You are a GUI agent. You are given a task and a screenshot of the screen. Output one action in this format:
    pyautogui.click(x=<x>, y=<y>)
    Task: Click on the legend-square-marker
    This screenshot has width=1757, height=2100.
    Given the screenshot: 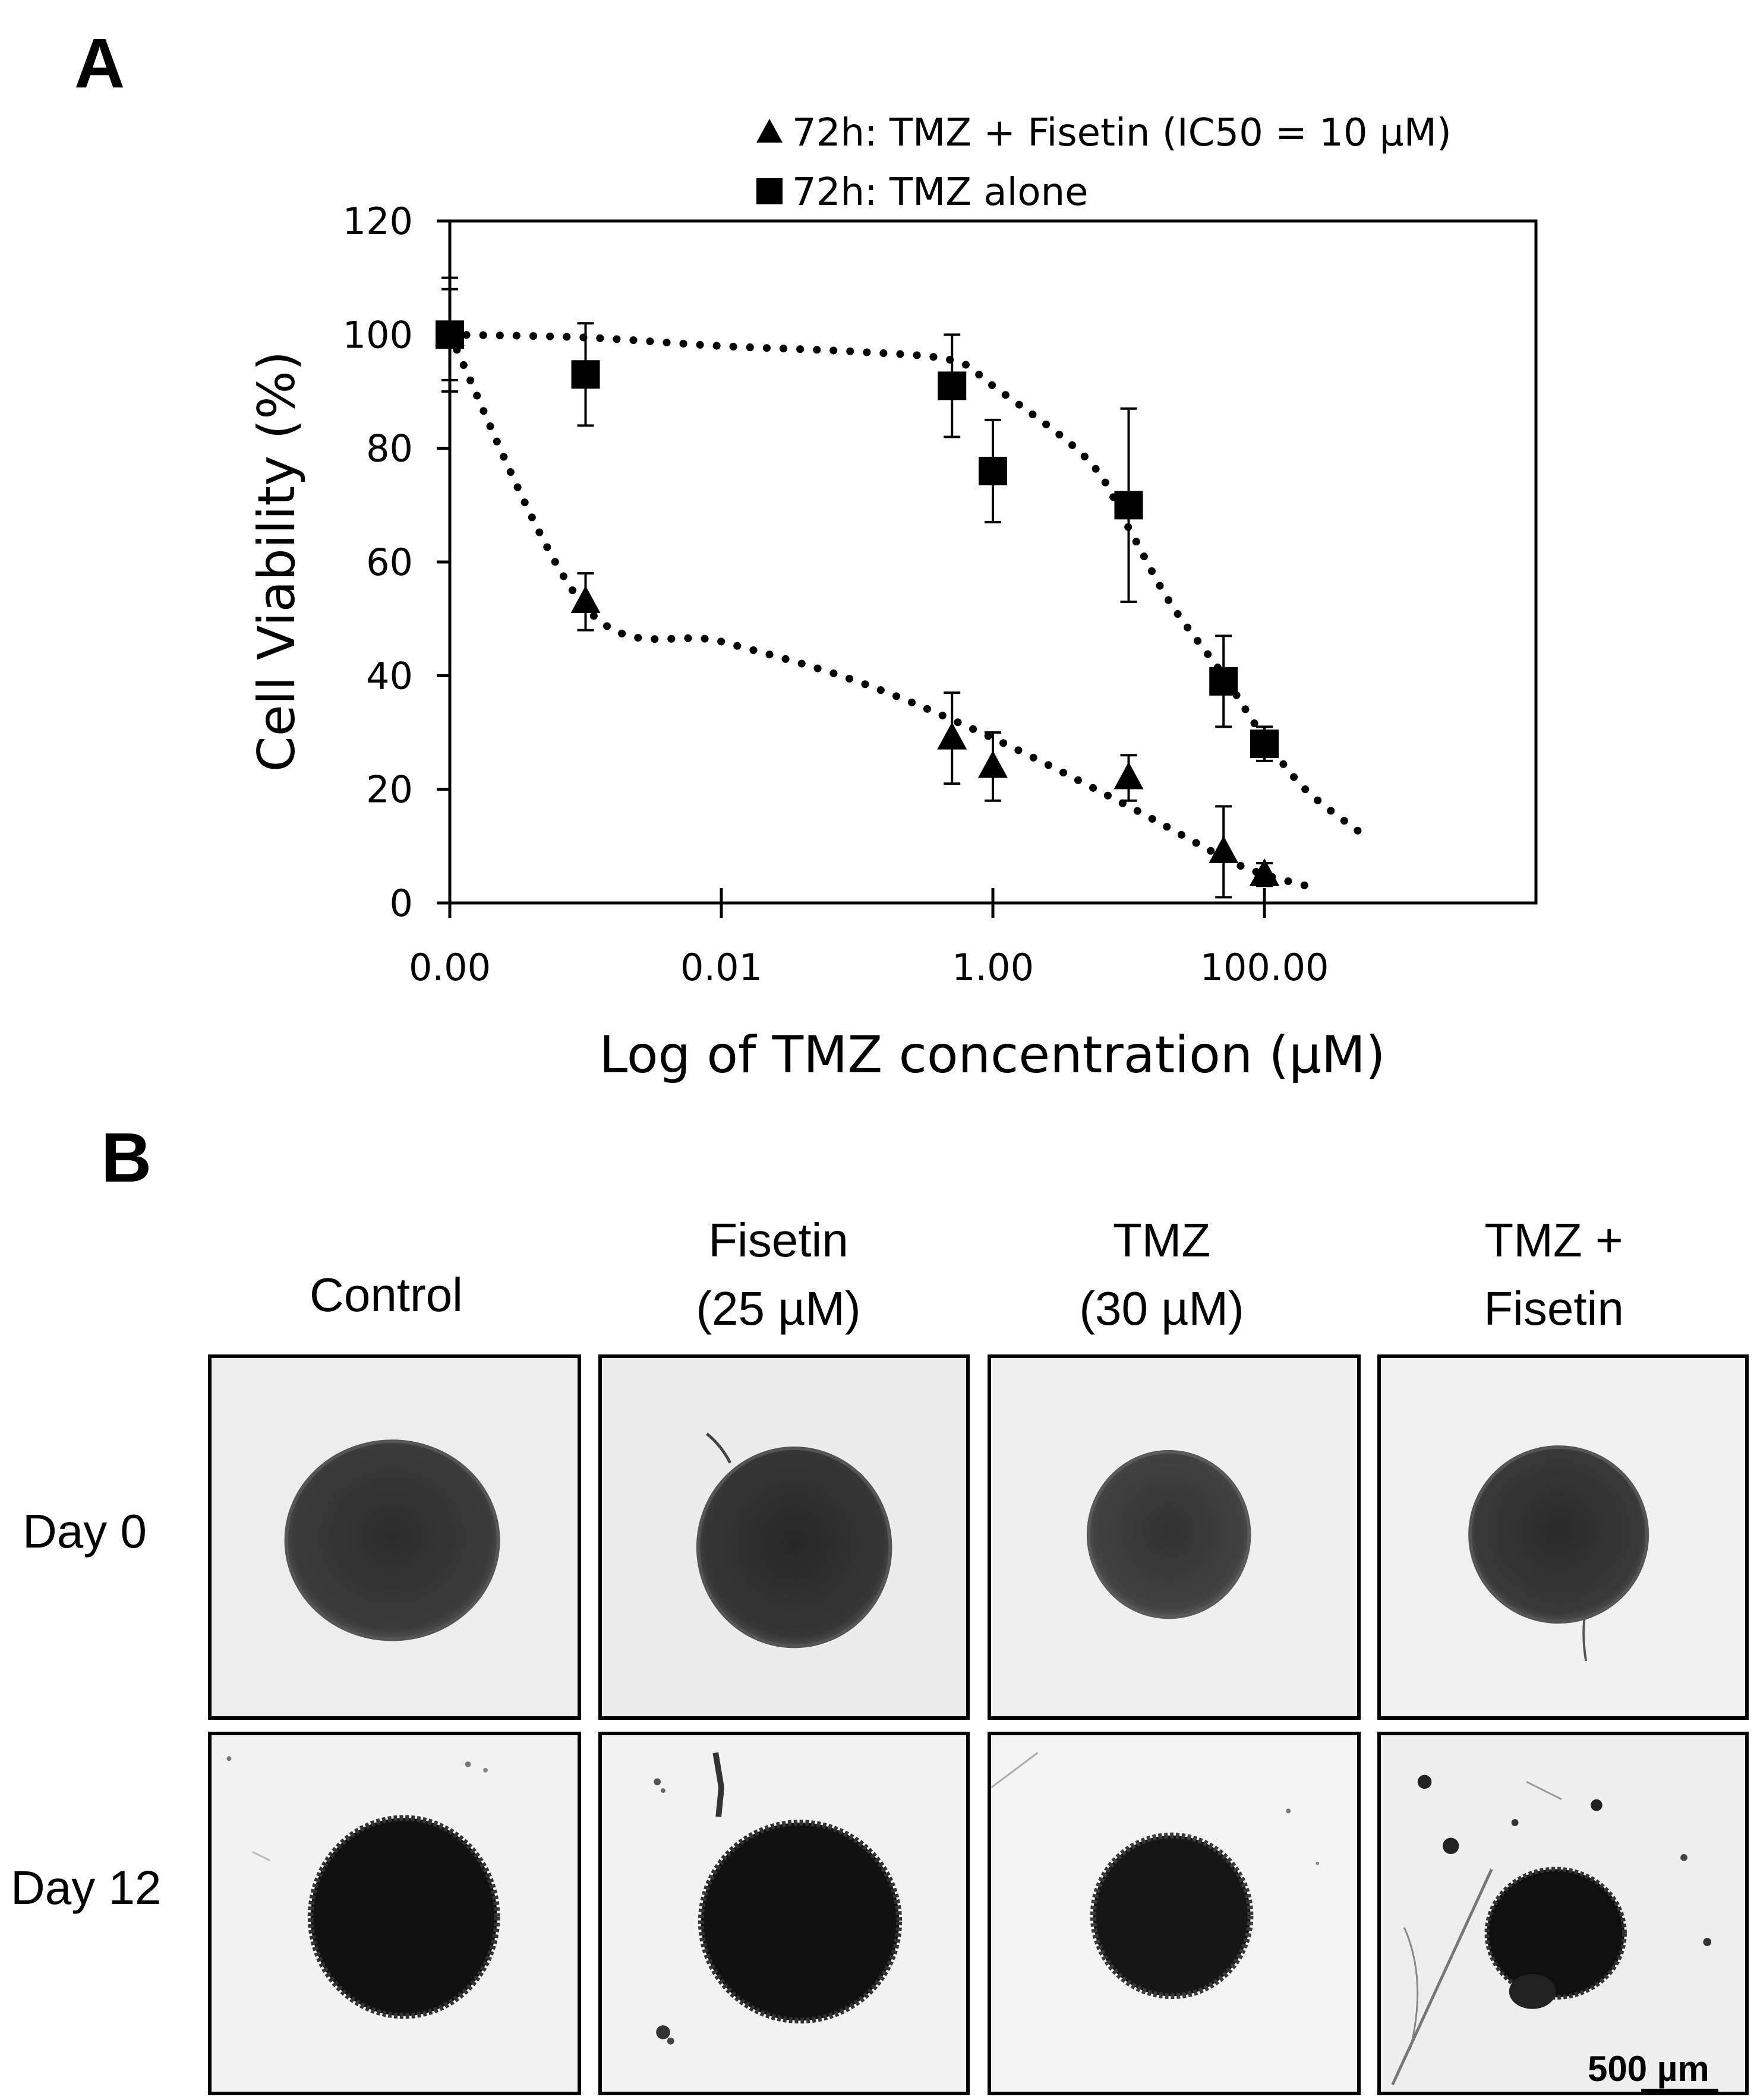 What is the action you would take?
    pyautogui.click(x=769, y=191)
    